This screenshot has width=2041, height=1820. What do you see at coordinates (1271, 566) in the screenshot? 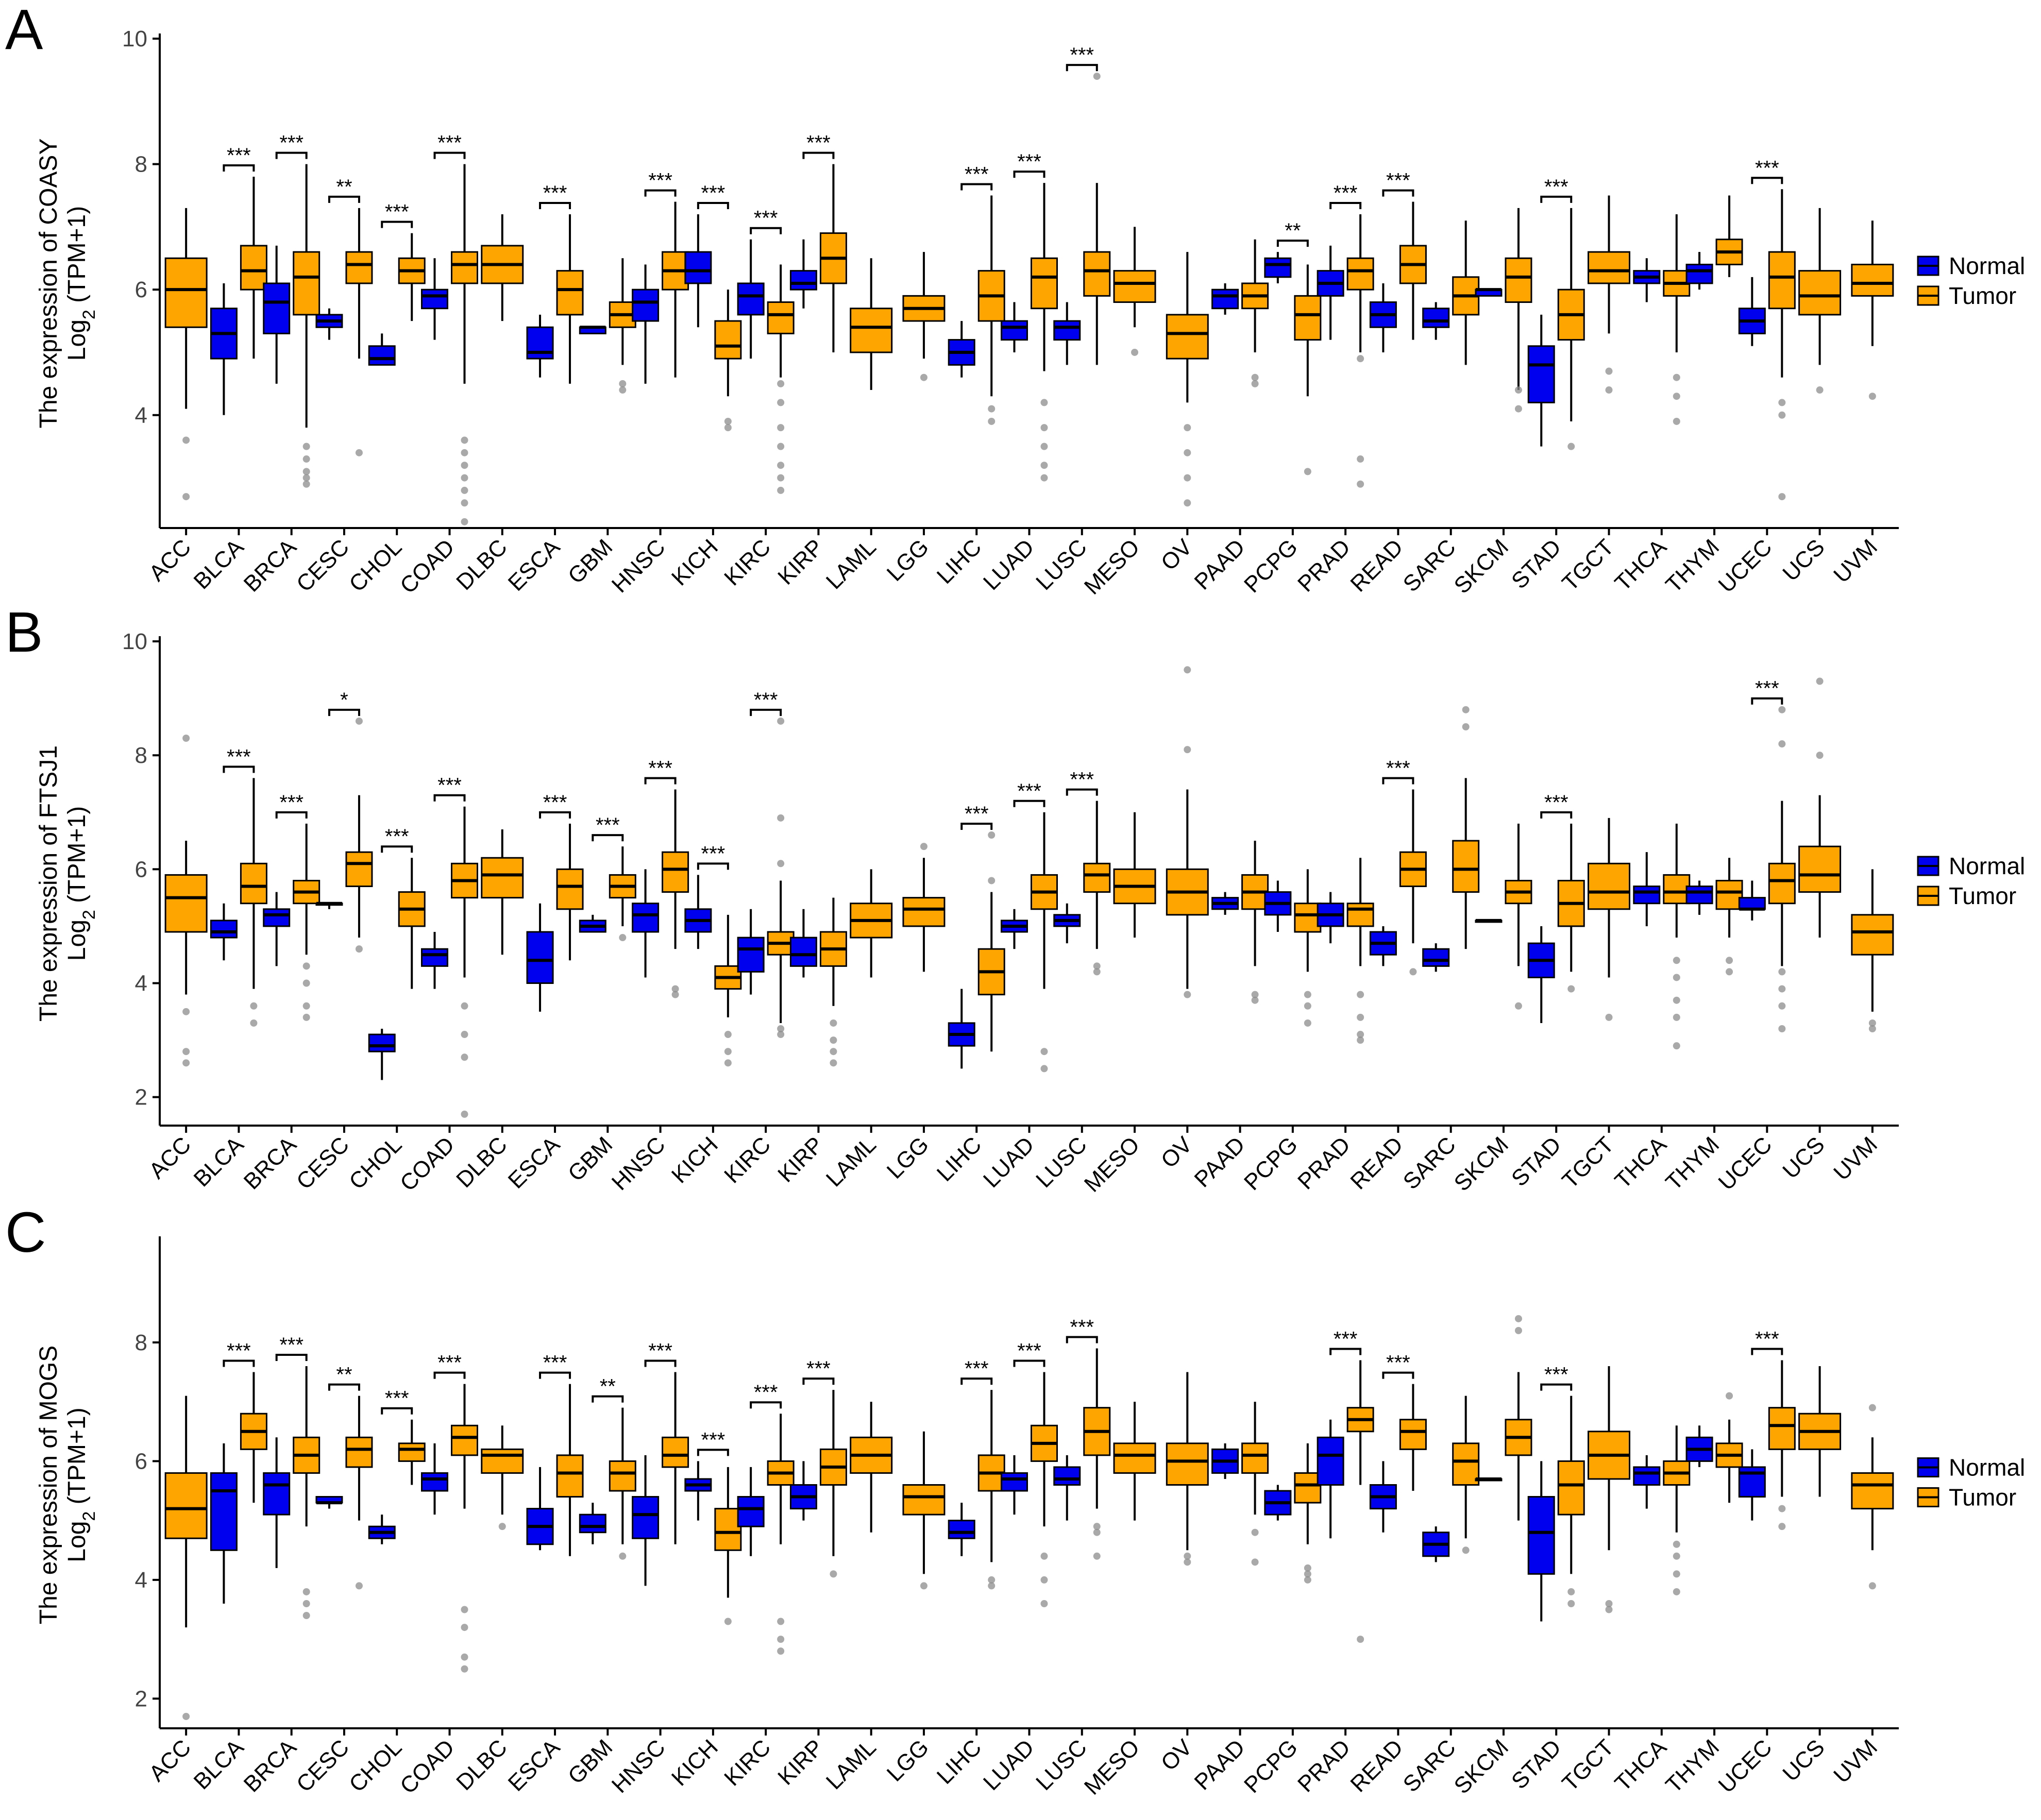
I see `x-tick-label: PCPG` at bounding box center [1271, 566].